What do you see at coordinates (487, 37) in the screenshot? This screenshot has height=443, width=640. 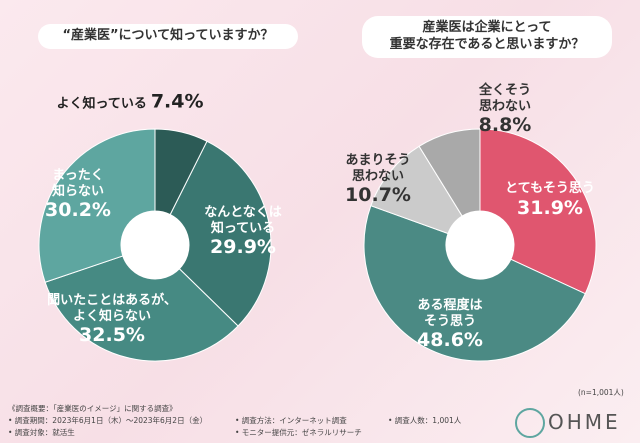 I see `chart-title: 産業医は企業にとって 重要な存在であると思いますか？` at bounding box center [487, 37].